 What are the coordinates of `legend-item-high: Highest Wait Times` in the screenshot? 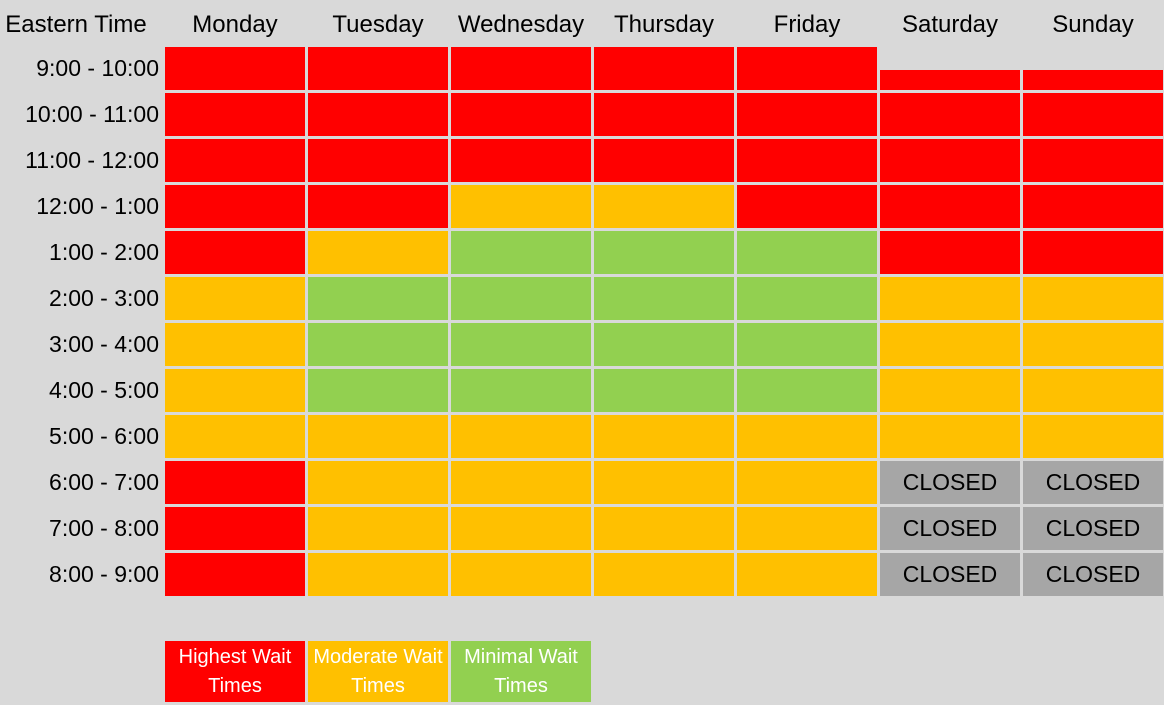 It's located at (235, 671).